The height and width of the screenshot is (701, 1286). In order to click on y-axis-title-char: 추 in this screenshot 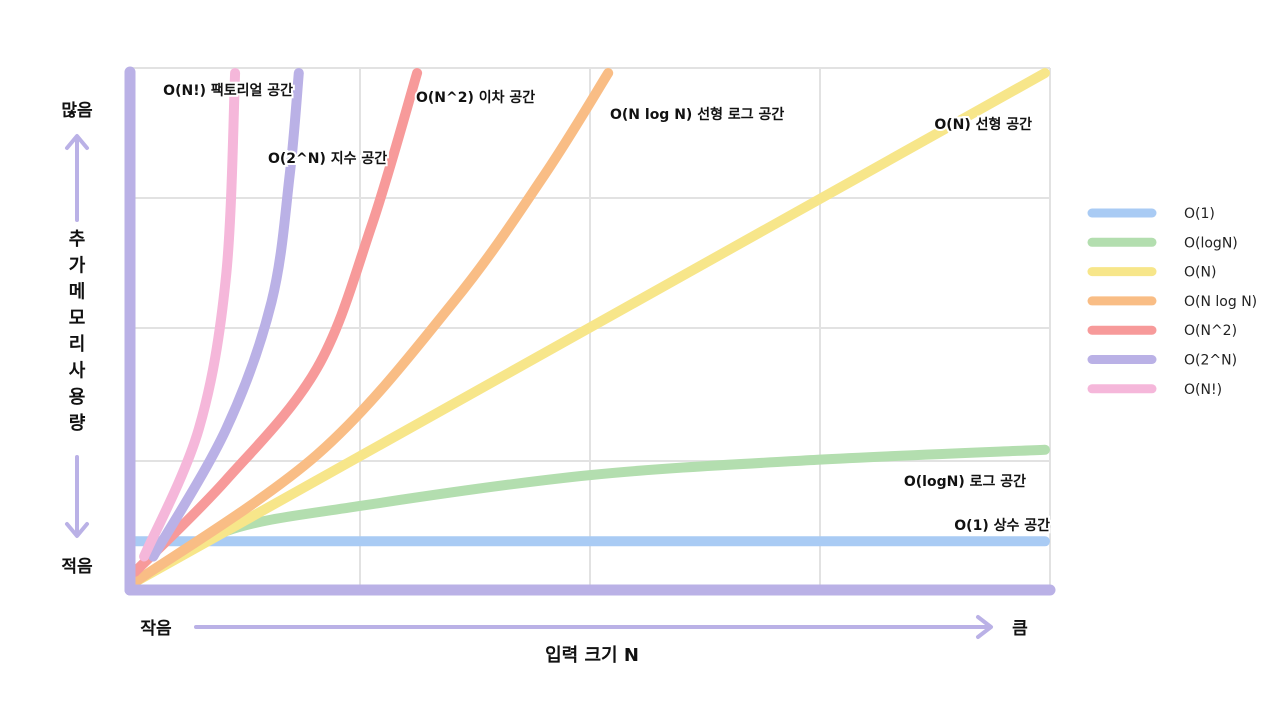, I will do `click(77, 239)`.